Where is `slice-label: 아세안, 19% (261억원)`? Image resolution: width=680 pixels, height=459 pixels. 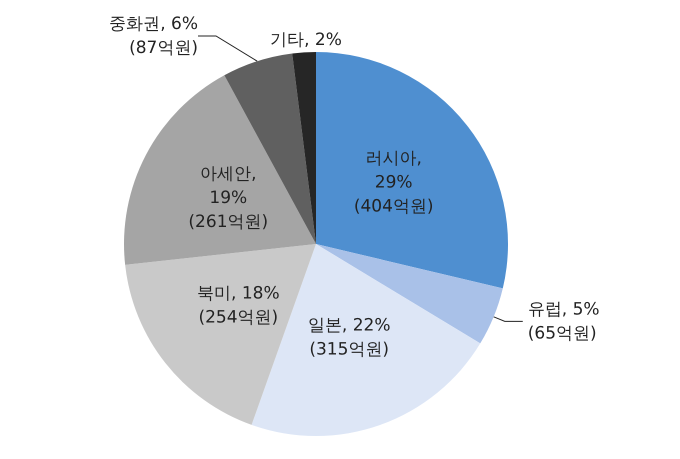 slice-label: 아세안, 19% (261억원) is located at coordinates (228, 198).